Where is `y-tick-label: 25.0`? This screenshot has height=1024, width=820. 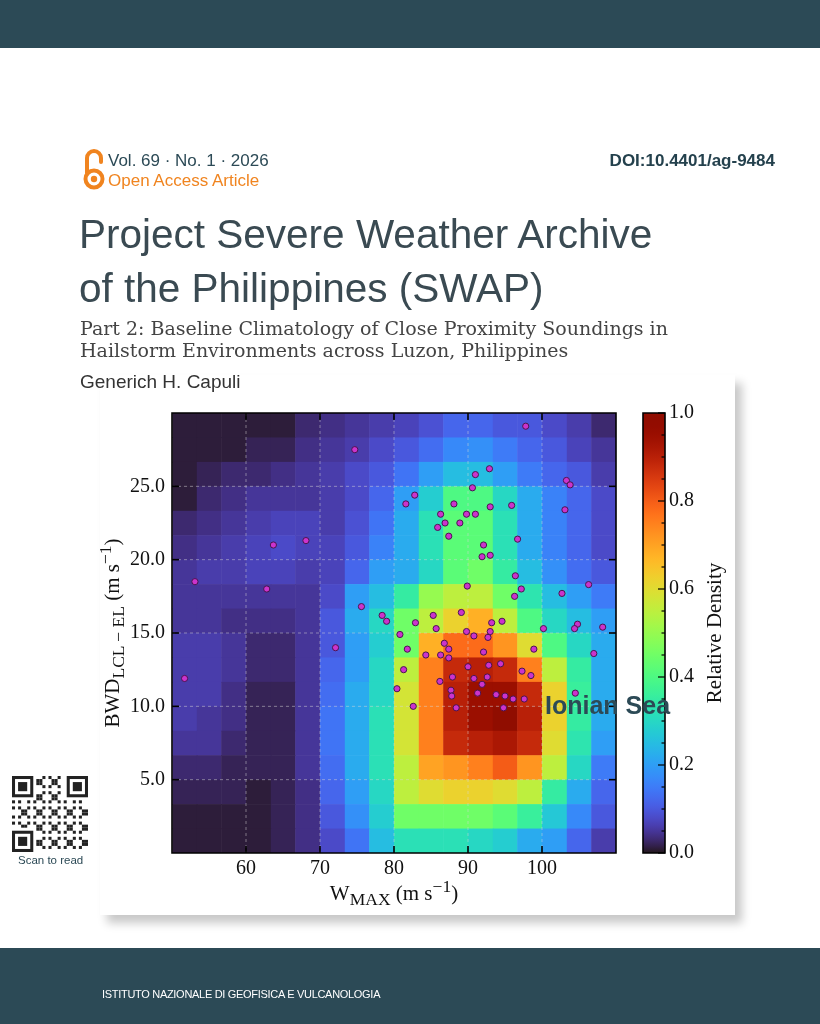
y-tick-label: 25.0 is located at coordinates (147, 484).